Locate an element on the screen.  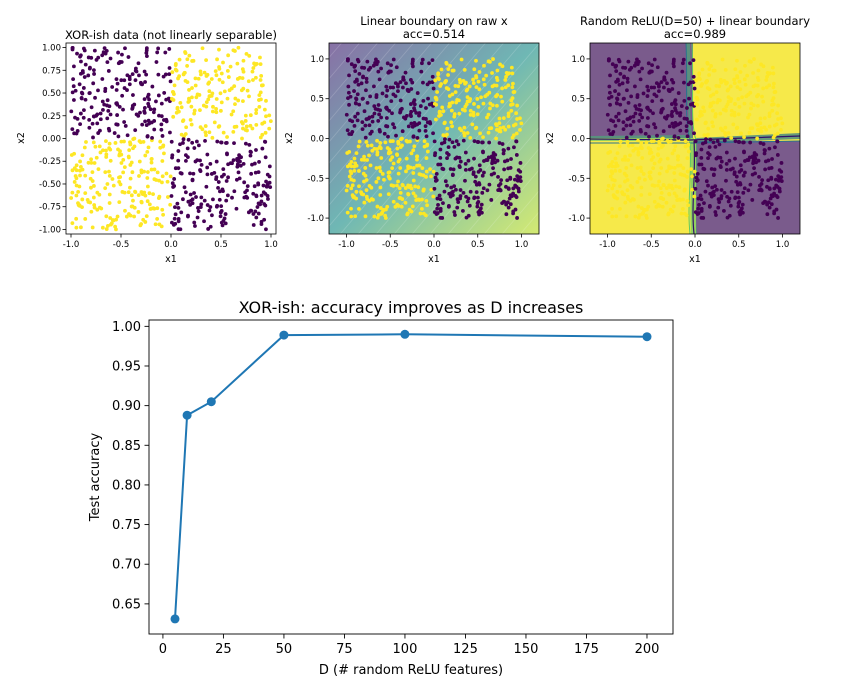
panel2-title: Linear boundary on raw x is located at coordinates (434, 21).